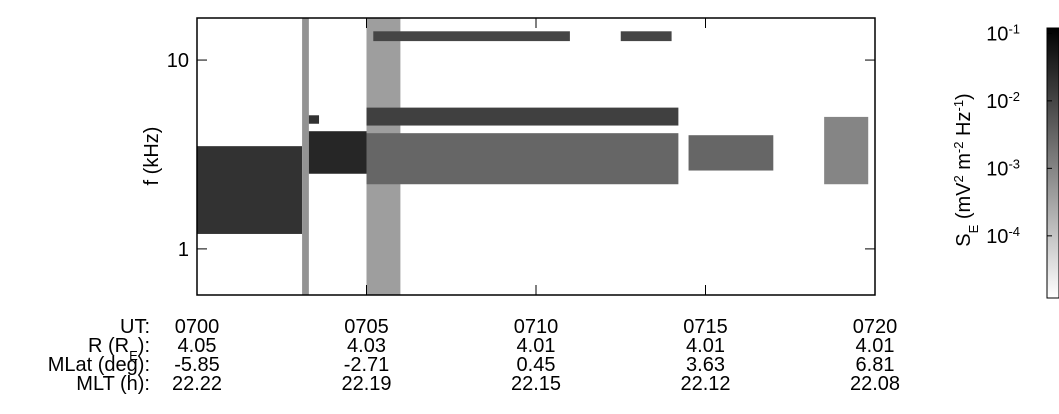 This screenshot has height=414, width=1059. What do you see at coordinates (366, 384) in the screenshot?
I see `ephemeris-value: 22.19` at bounding box center [366, 384].